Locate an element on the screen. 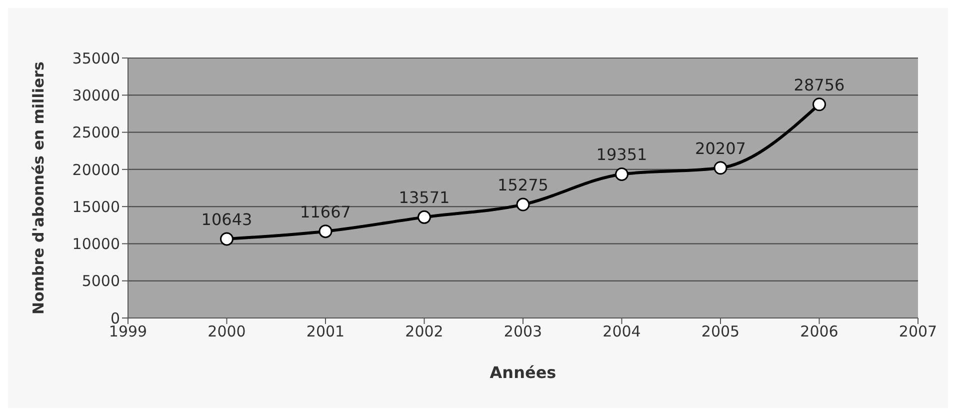  y-tick-label: 25000 is located at coordinates (96, 133).